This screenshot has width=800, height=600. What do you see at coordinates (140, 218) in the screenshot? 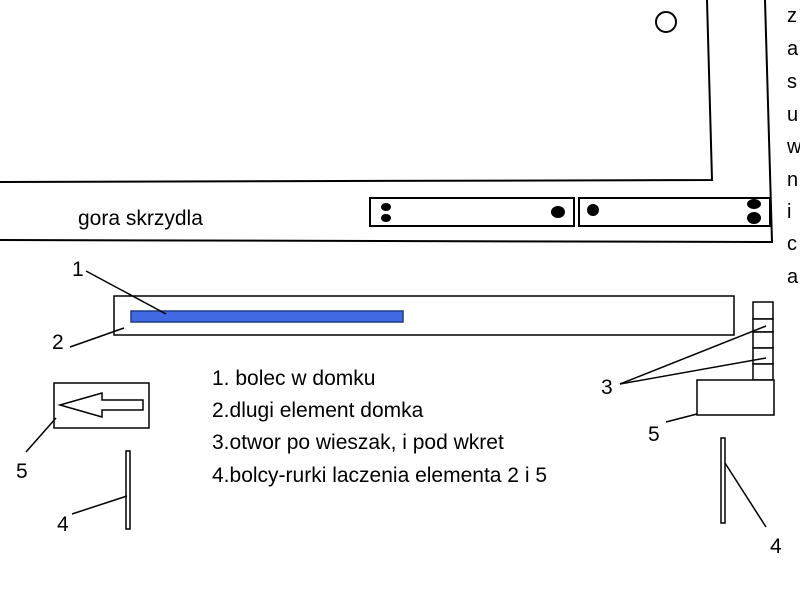
I see `wing-caption: gora skrzydla` at bounding box center [140, 218].